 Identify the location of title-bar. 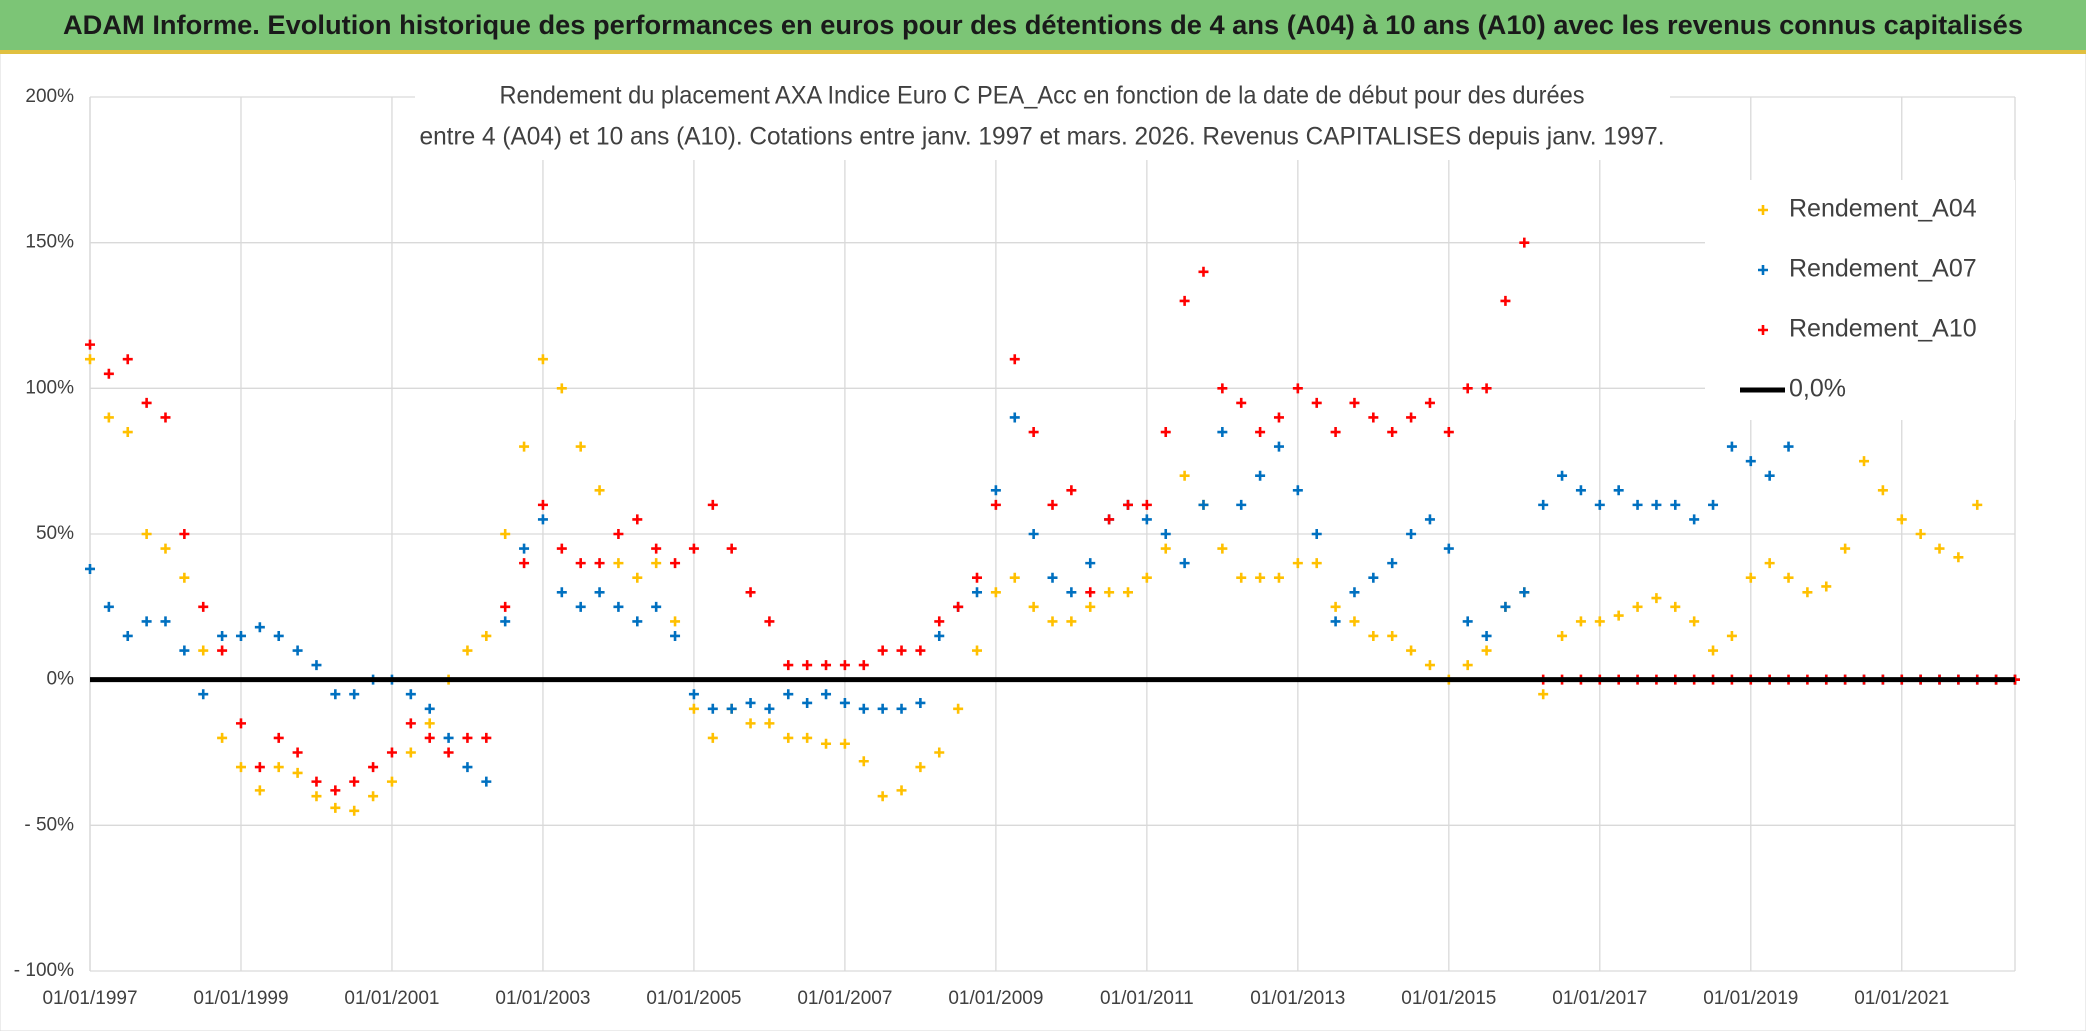
(1043, 25).